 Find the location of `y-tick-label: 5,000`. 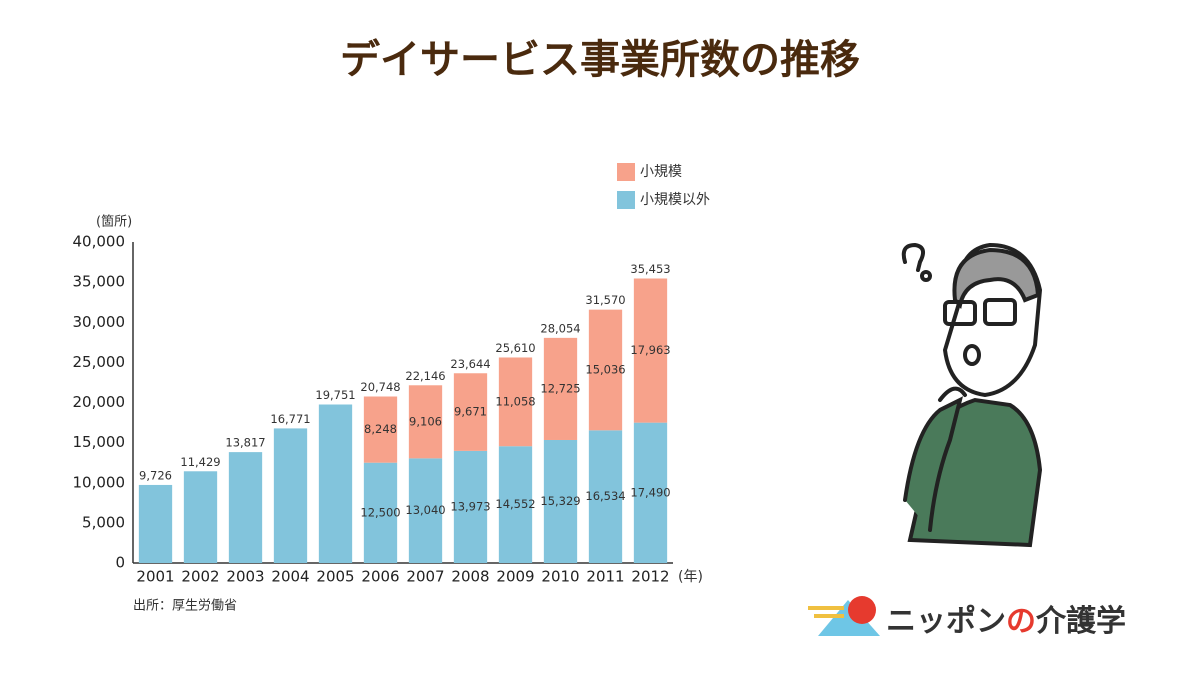

y-tick-label: 5,000 is located at coordinates (103, 522).